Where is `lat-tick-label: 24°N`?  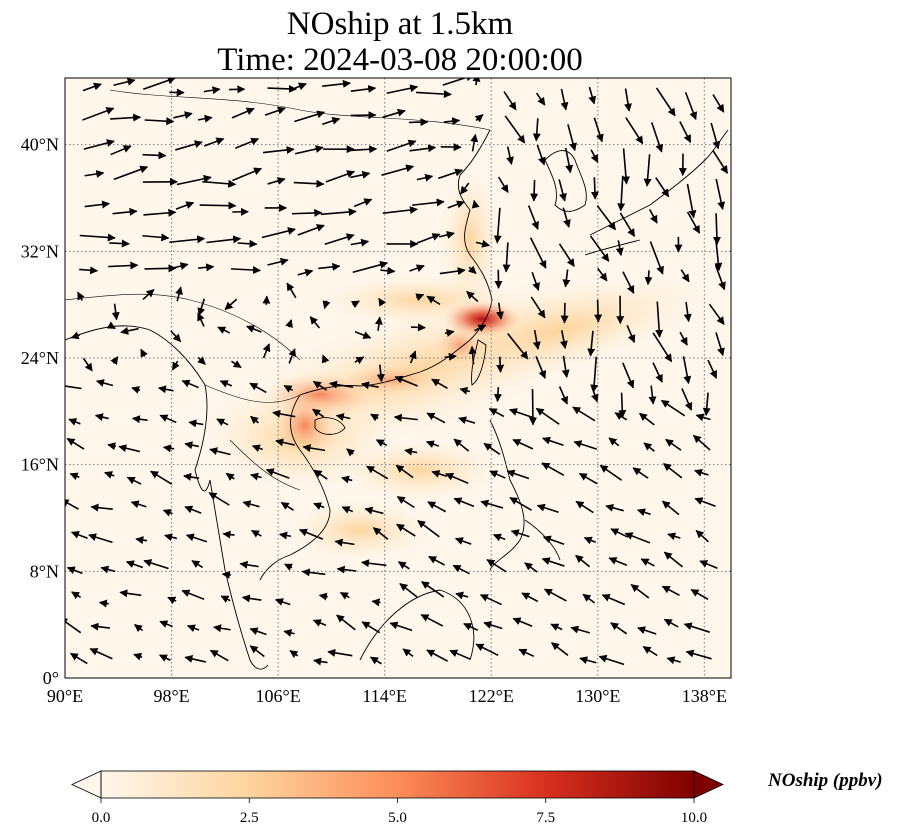
lat-tick-label: 24°N is located at coordinates (40, 358).